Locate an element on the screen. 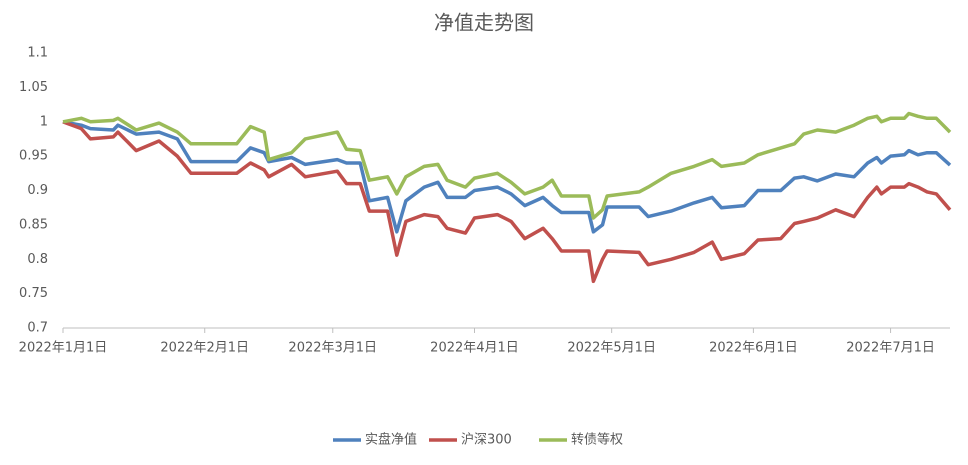 This screenshot has width=968, height=465. y-tick-label: 0.85 is located at coordinates (33, 224).